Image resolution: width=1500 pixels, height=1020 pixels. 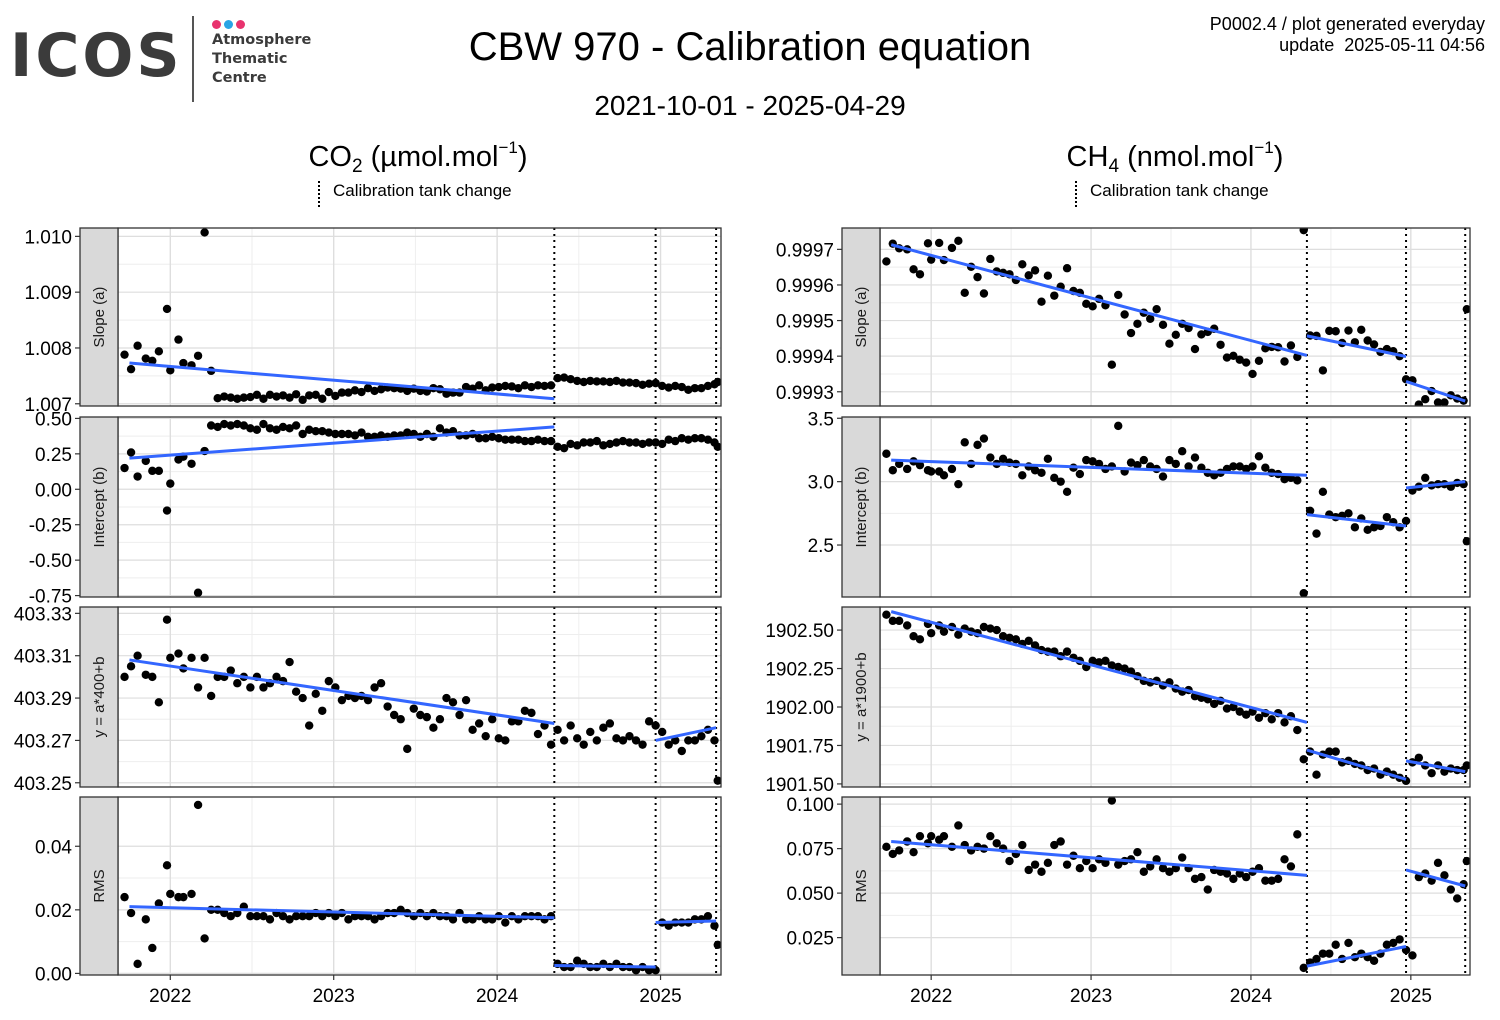 I want to click on logo-dot, so click(x=228, y=24).